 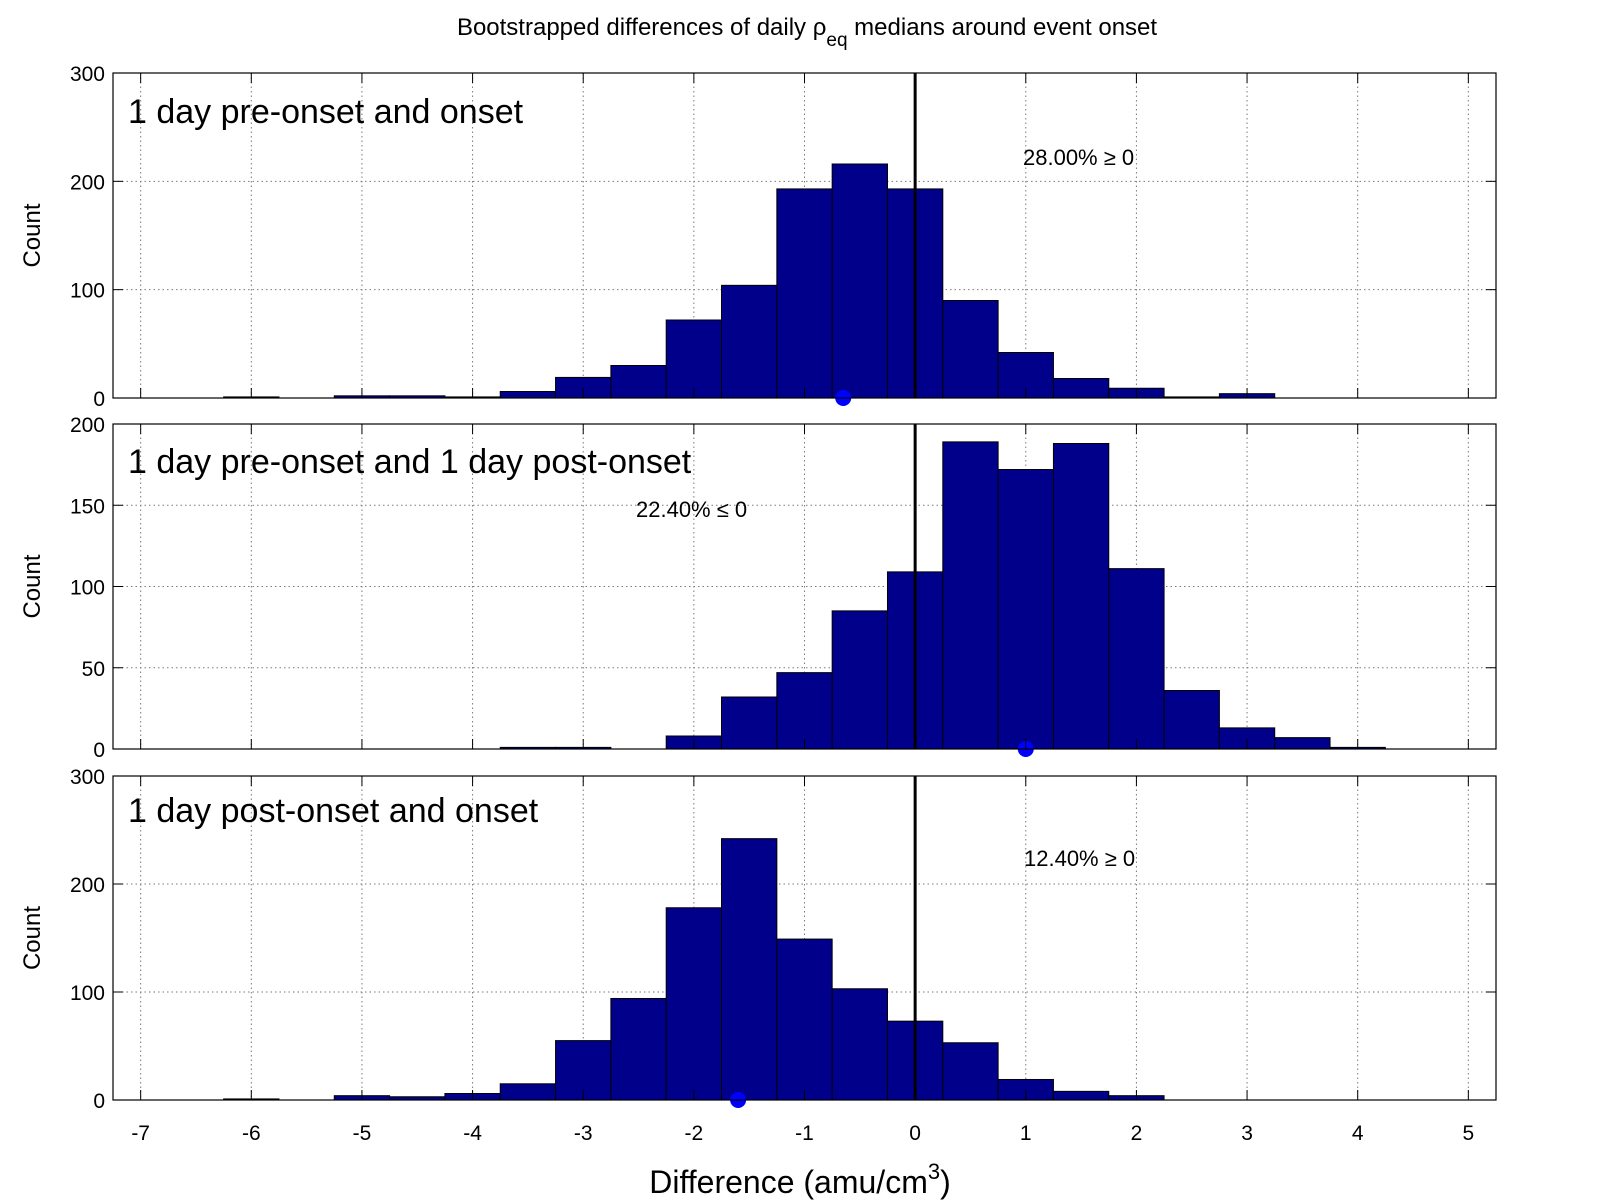 I want to click on percentage-annotation: 28.00% ≥ 0, so click(x=1078, y=157).